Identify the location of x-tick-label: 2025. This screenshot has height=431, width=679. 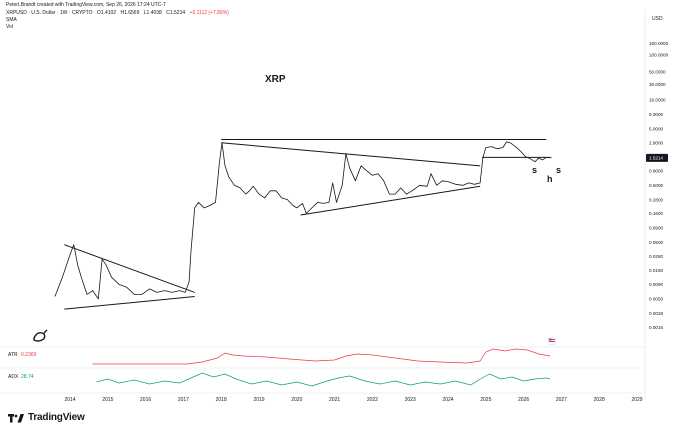
(485, 400).